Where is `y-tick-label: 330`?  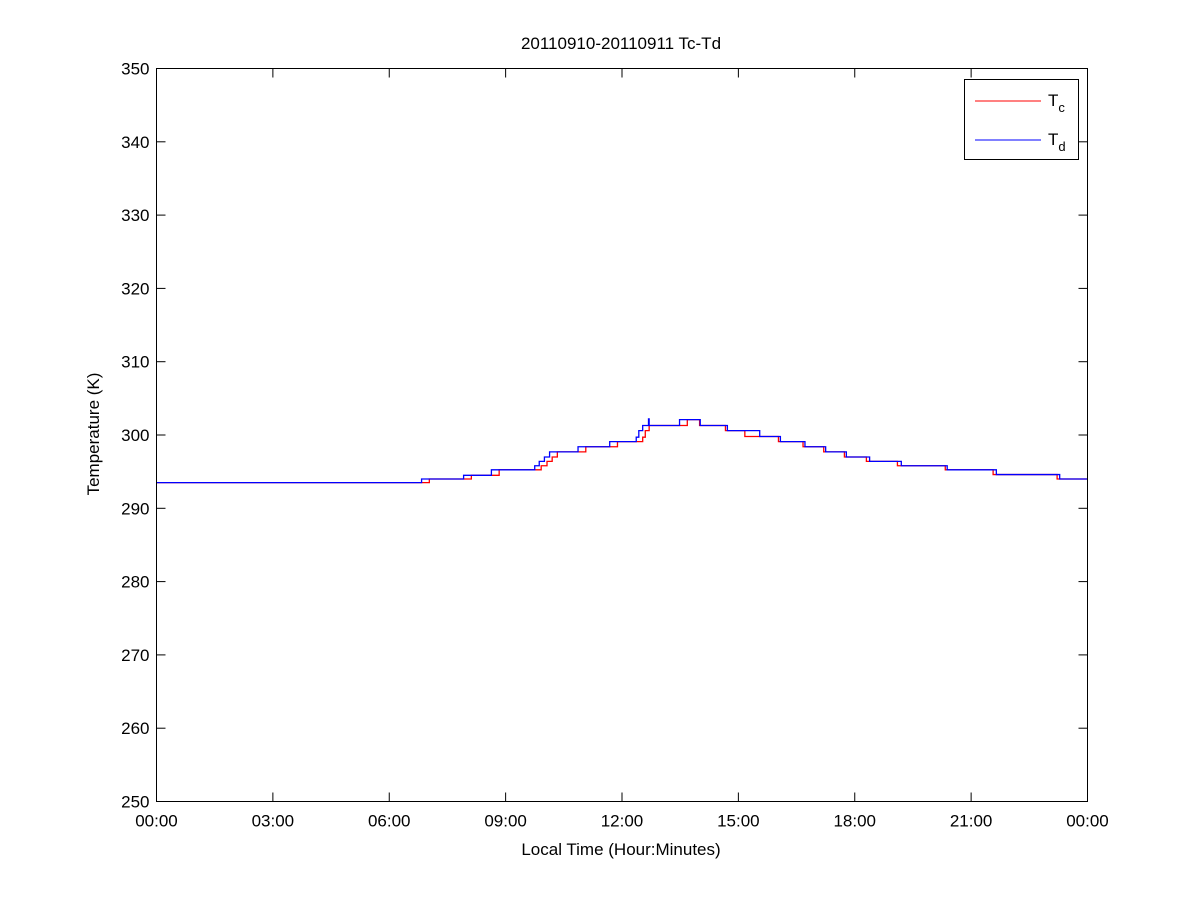
y-tick-label: 330 is located at coordinates (135, 215).